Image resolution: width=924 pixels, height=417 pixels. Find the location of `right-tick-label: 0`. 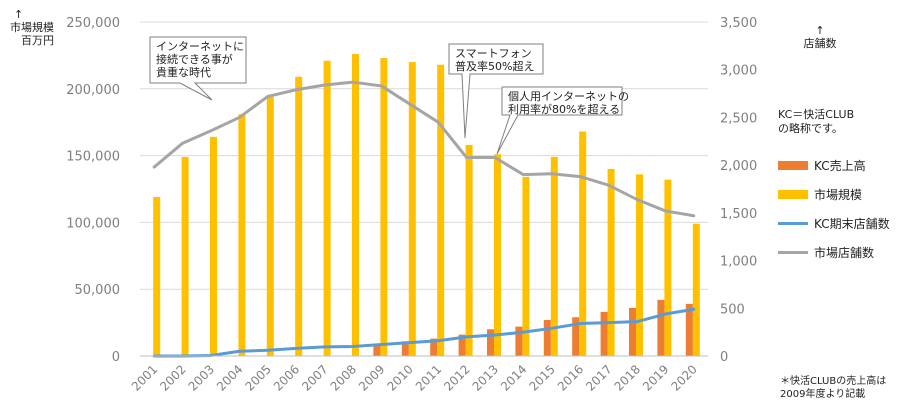

right-tick-label: 0 is located at coordinates (724, 357).